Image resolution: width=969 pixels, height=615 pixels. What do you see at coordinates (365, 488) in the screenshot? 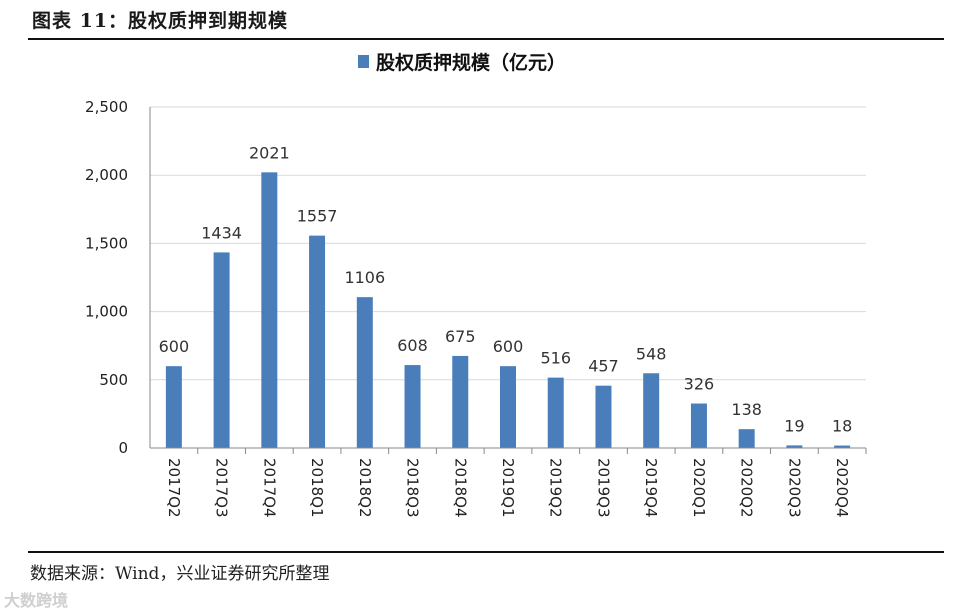
I see `x-tick-label: 2018Q2` at bounding box center [365, 488].